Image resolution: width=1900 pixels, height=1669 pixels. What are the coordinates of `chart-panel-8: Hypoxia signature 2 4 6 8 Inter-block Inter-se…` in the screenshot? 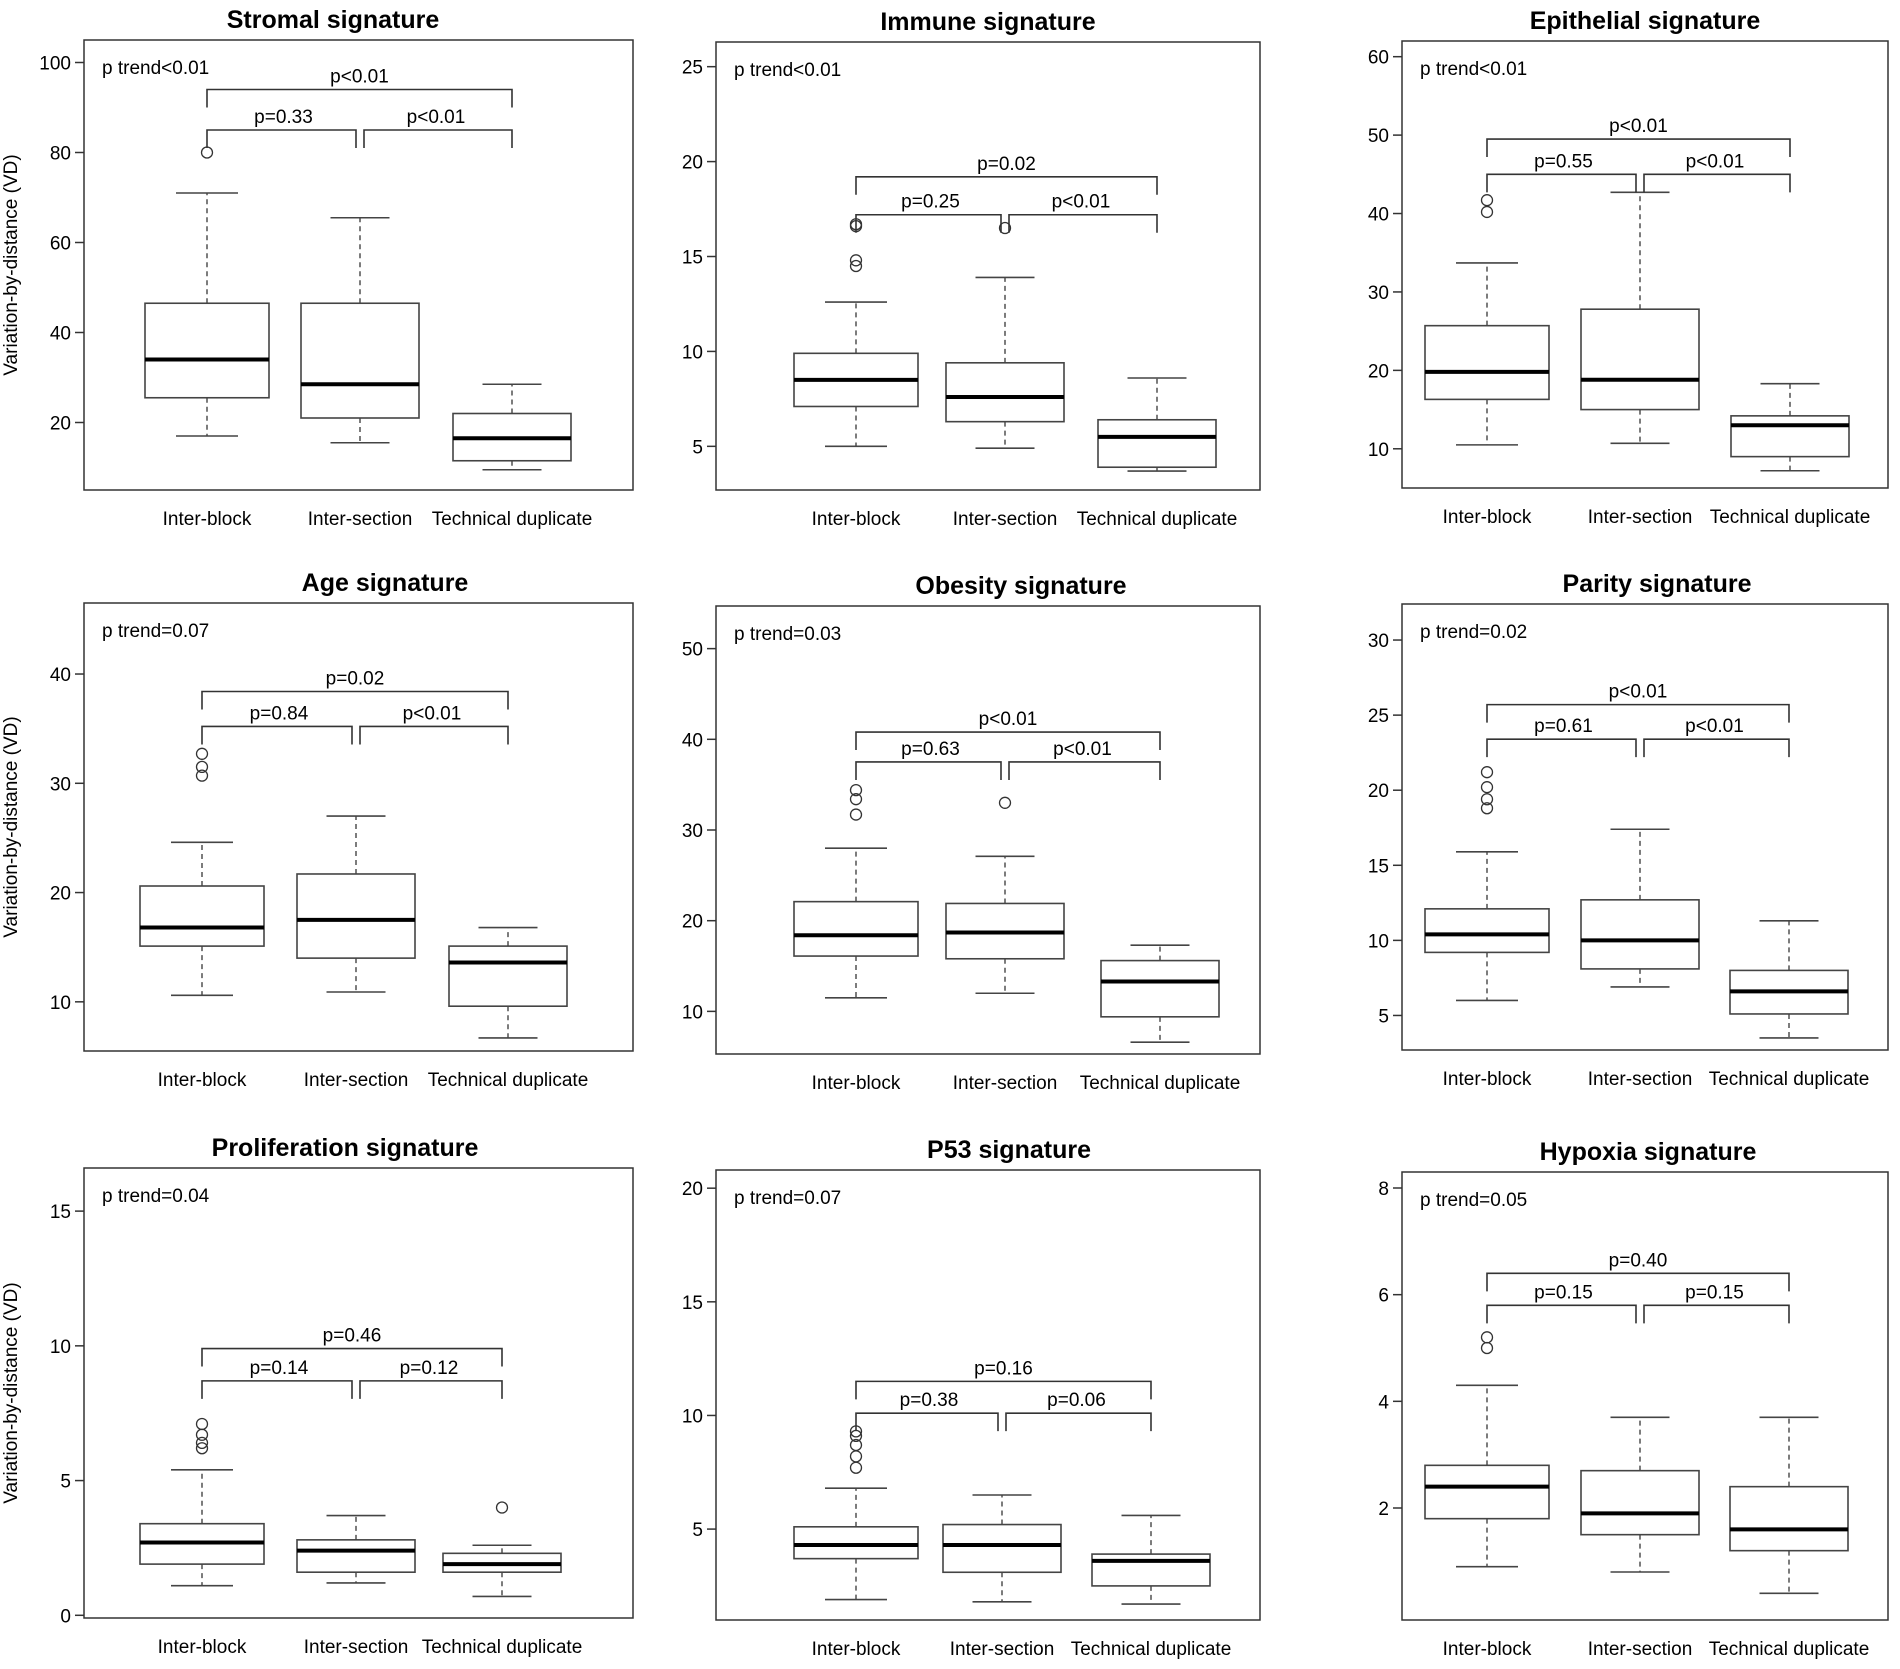 It's located at (1633, 1399).